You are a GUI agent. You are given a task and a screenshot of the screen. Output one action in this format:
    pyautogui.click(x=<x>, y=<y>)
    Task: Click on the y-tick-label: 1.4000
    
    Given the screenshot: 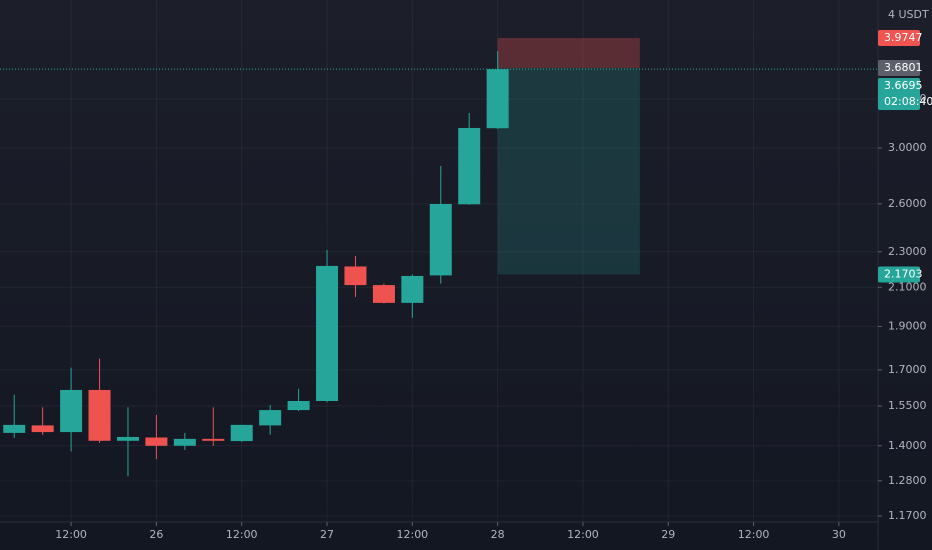 What is the action you would take?
    pyautogui.click(x=907, y=445)
    